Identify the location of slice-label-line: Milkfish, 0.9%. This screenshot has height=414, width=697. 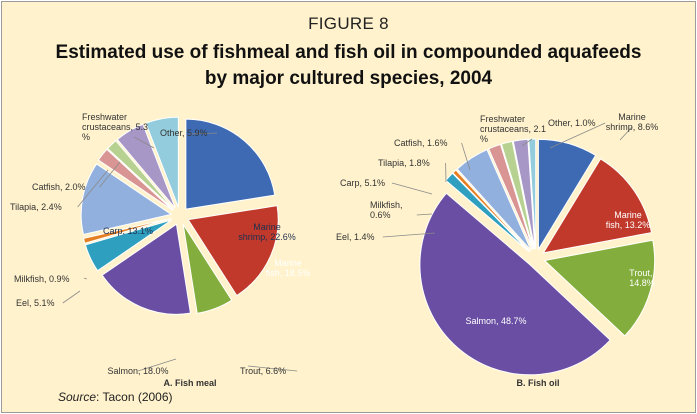
(42, 279).